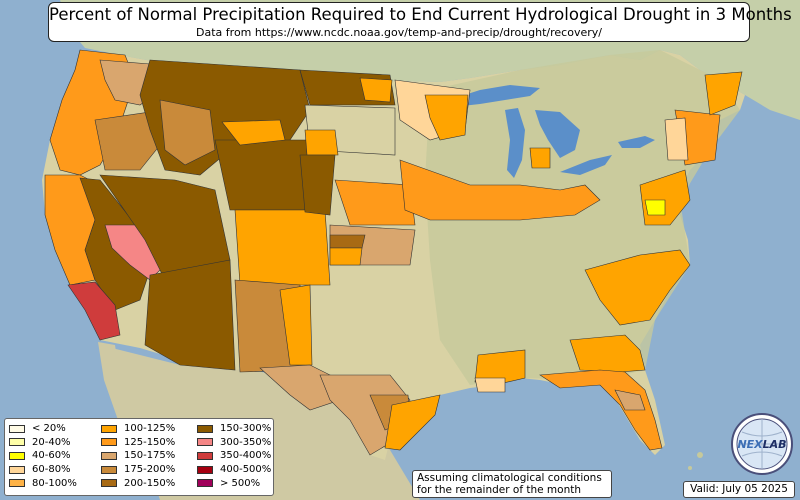 Image resolution: width=800 pixels, height=500 pixels. I want to click on legend-item: 80-100%, so click(43, 483).